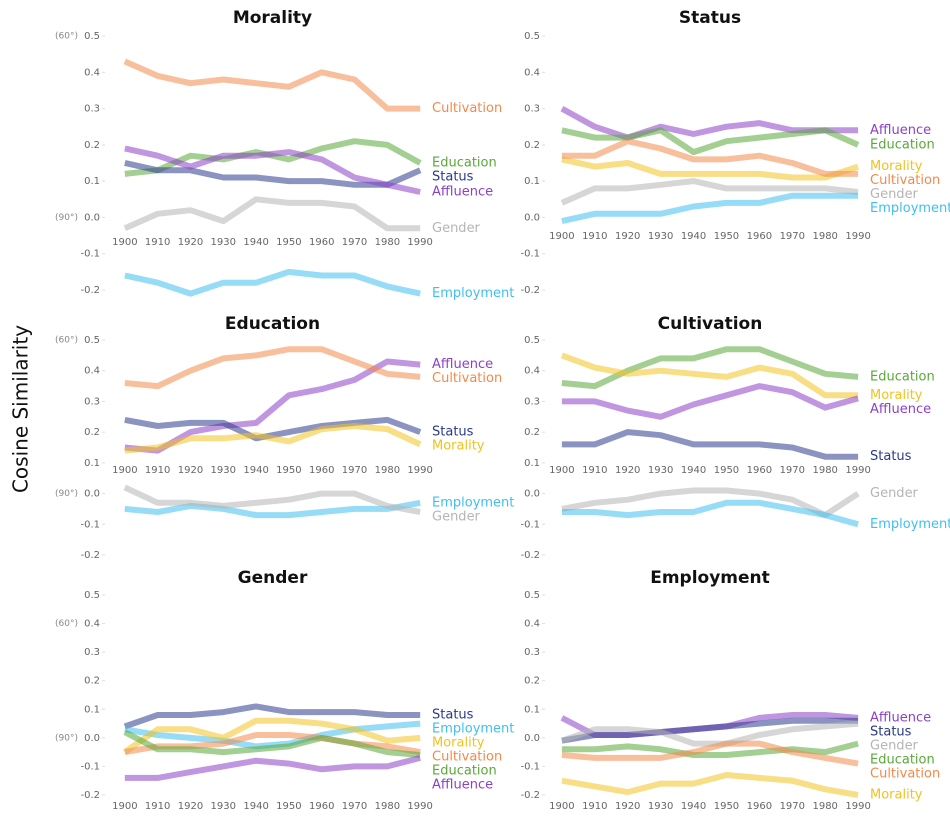  Describe the element at coordinates (896, 795) in the screenshot. I see `series-label: Morality` at that location.